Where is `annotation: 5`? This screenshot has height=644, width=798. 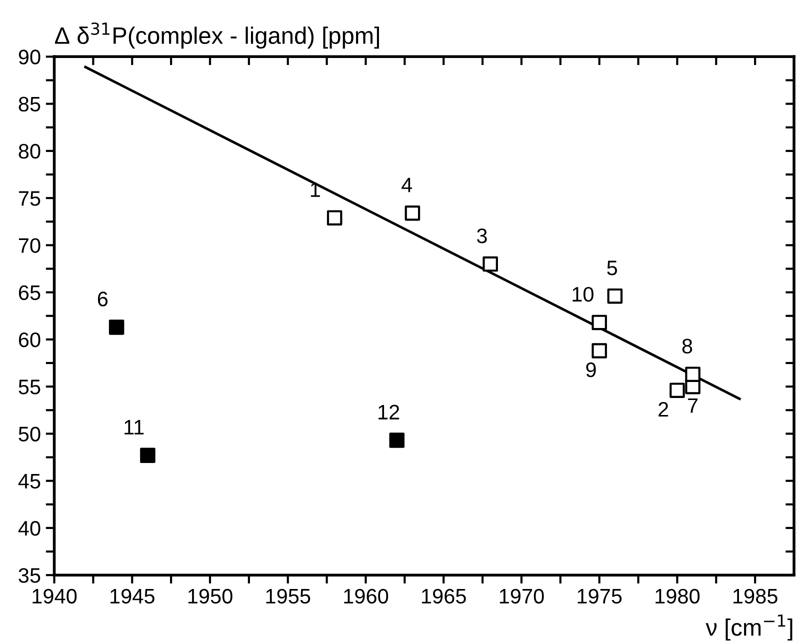
annotation: 5 is located at coordinates (612, 268).